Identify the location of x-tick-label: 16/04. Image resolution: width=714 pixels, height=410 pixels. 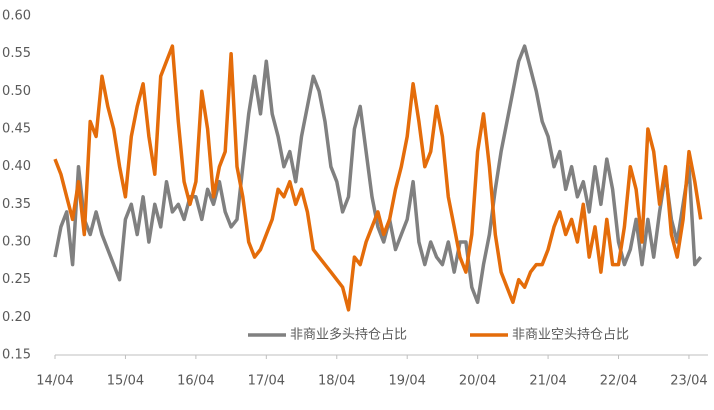
(195, 381).